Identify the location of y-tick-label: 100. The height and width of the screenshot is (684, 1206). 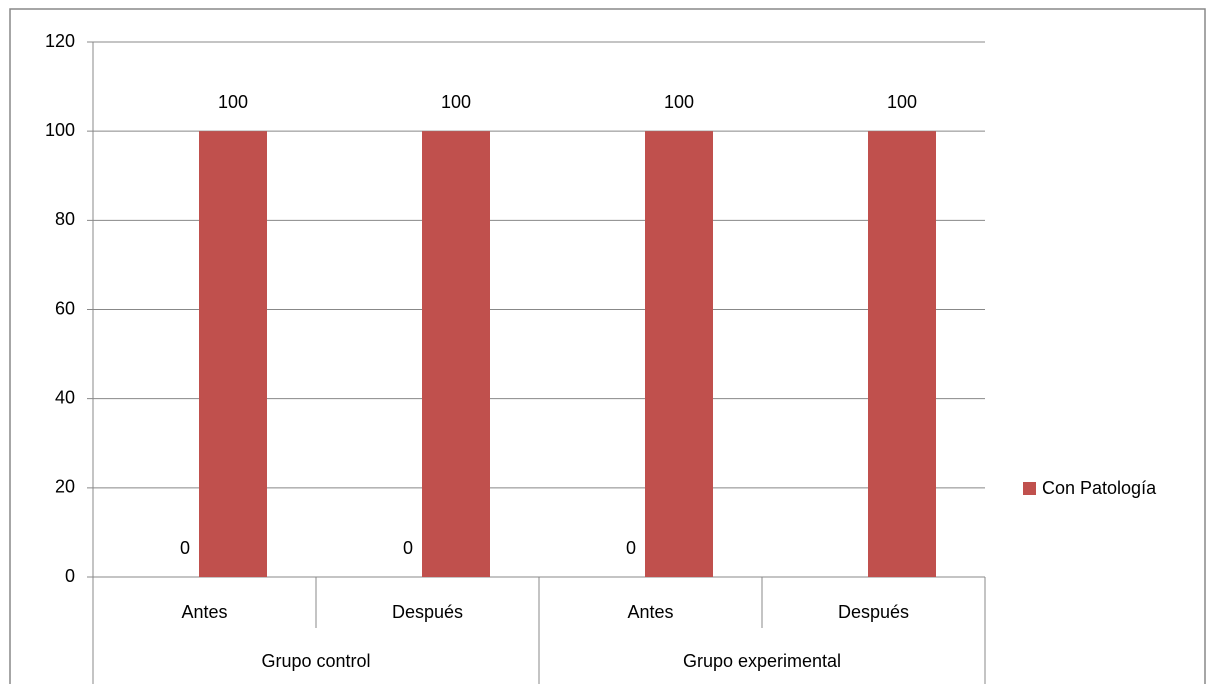
(60, 130).